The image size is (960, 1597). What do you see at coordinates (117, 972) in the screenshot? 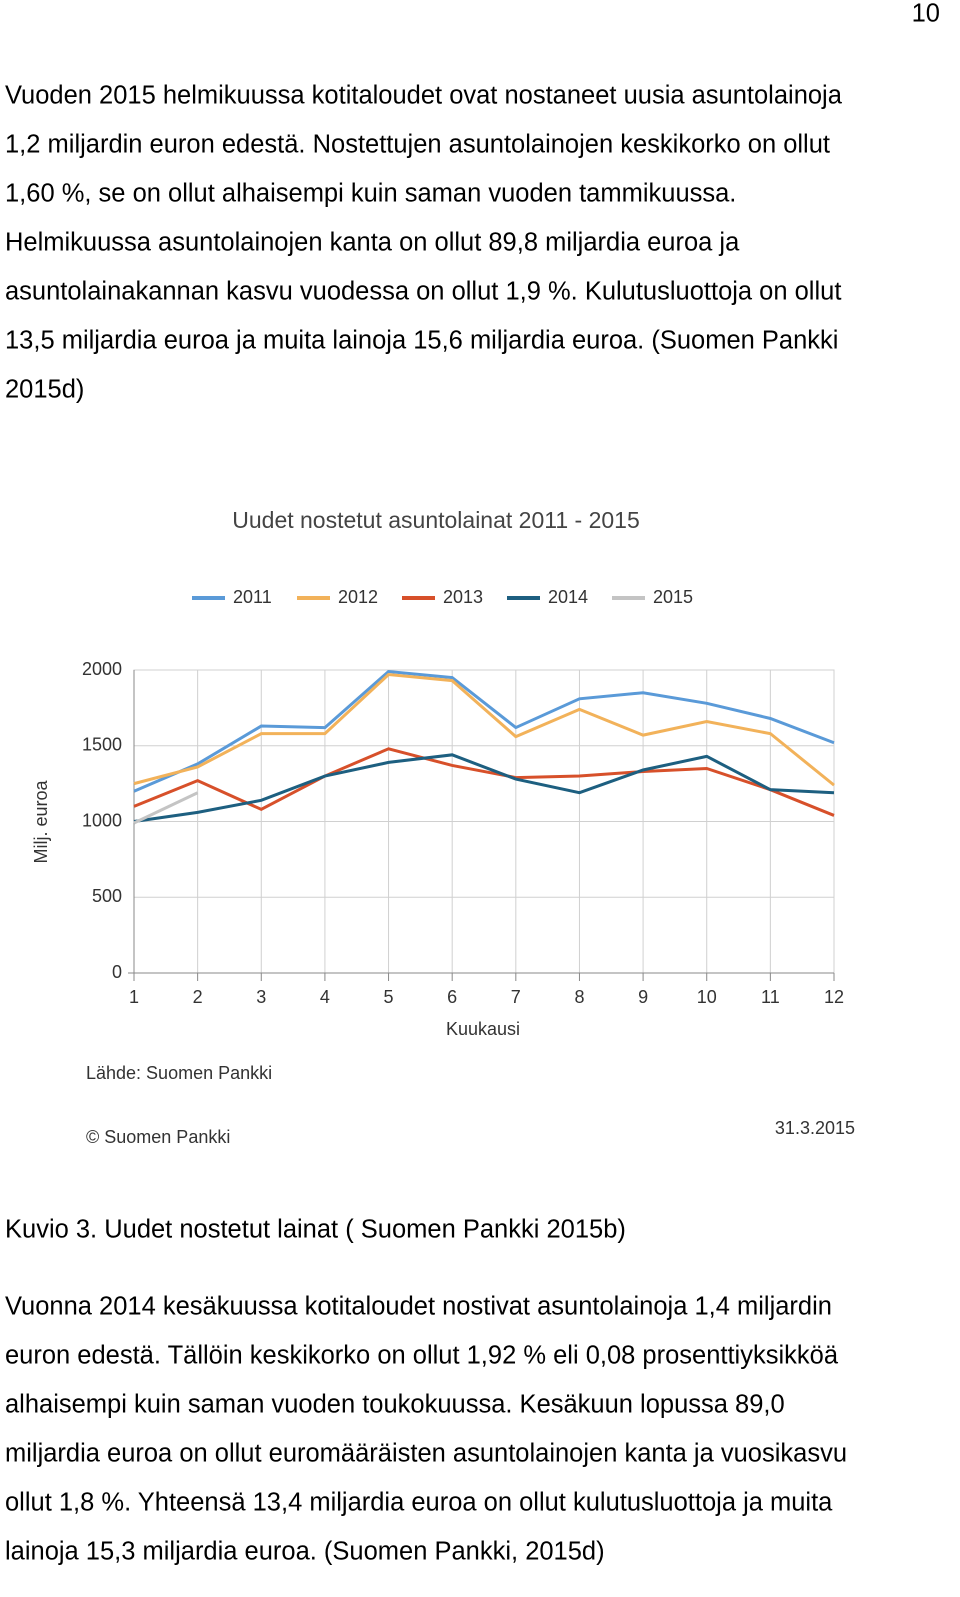
I see `y-tick-label: 0` at bounding box center [117, 972].